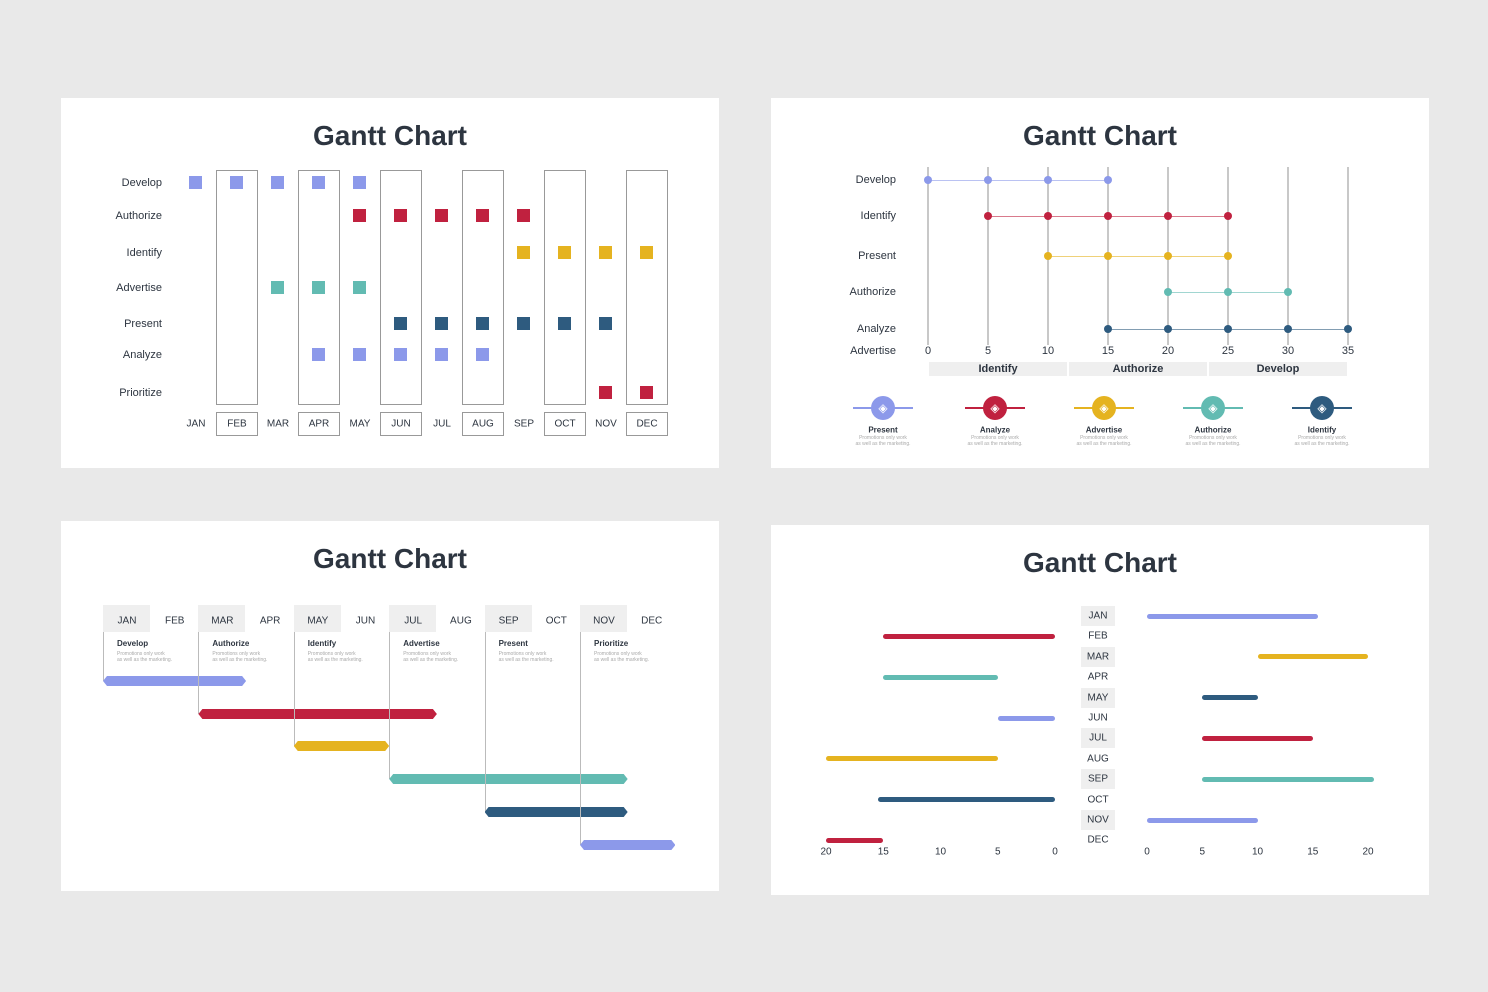 Image resolution: width=1488 pixels, height=992 pixels. What do you see at coordinates (1213, 408) in the screenshot?
I see `delivery-van-icon: ◈` at bounding box center [1213, 408].